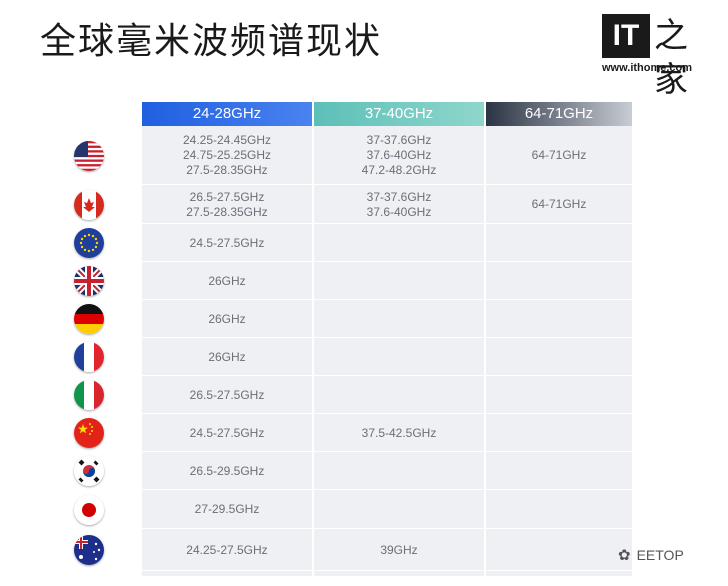  I want to click on table-cell: 37.5-42.5GHz, so click(399, 433).